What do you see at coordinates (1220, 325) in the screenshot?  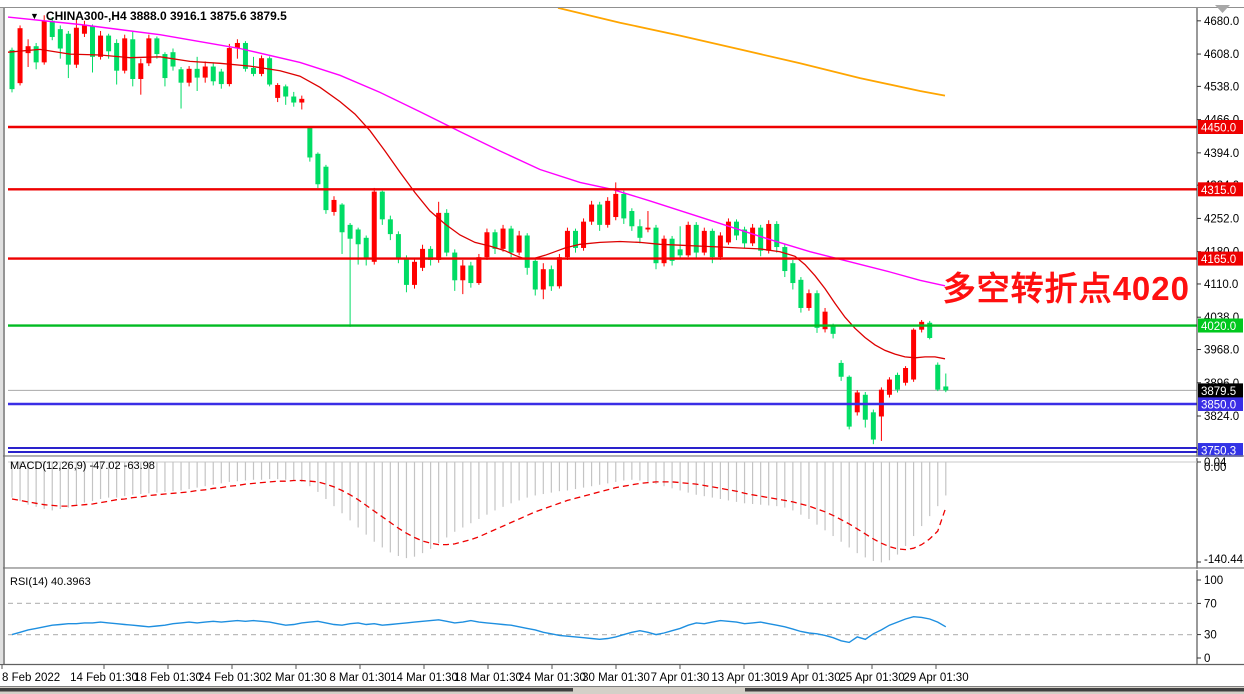 I see `price-badge-4020.0: 4020.0` at bounding box center [1220, 325].